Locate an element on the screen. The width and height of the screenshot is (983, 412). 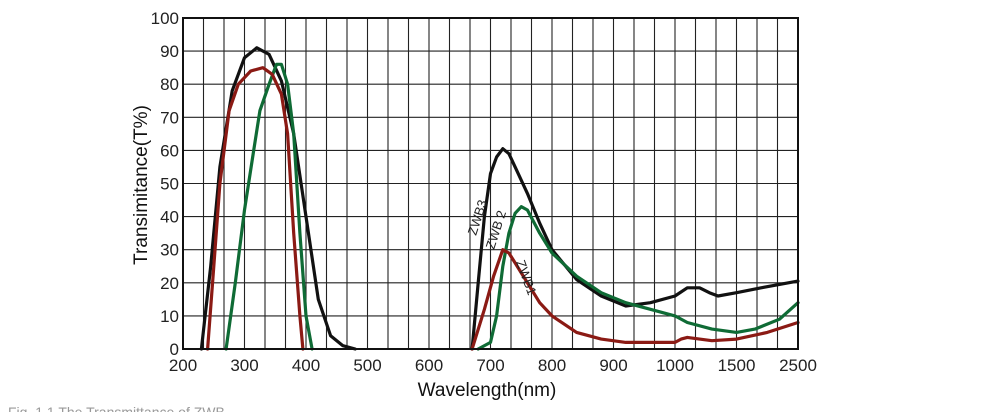
y-axis-title: Transimitance(T%) is located at coordinates (141, 185).